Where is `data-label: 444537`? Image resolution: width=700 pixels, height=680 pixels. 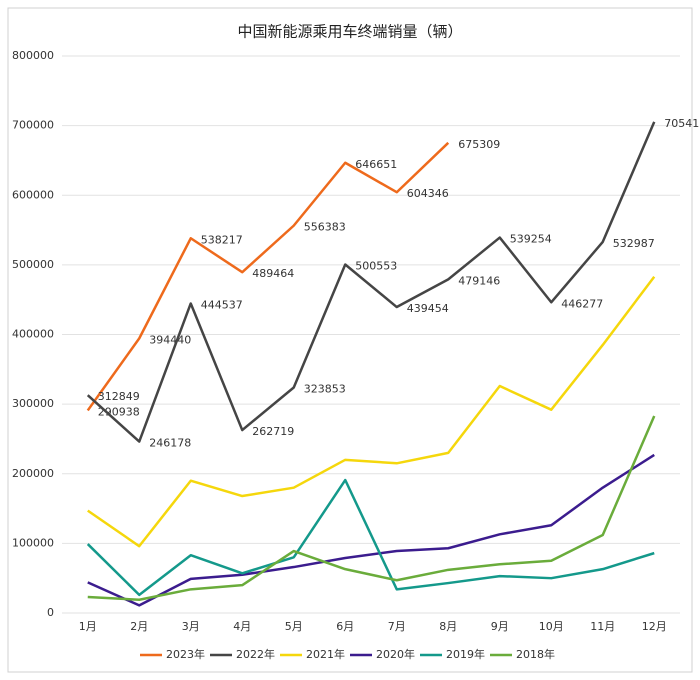 data-label: 444537 is located at coordinates (222, 304).